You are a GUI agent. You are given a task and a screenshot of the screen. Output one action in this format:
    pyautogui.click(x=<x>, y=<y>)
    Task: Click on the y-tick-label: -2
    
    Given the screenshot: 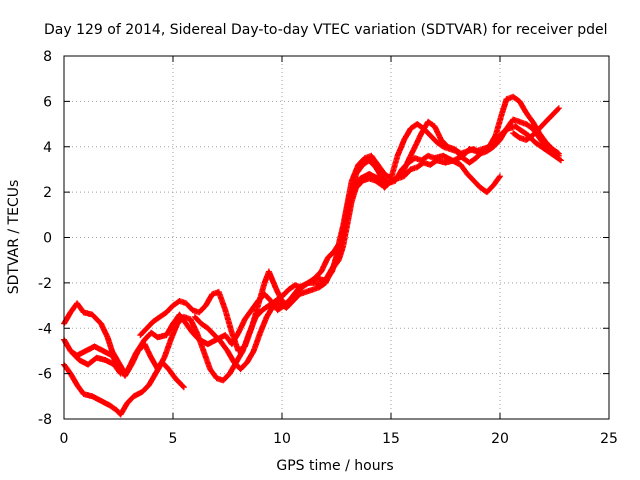 What is the action you would take?
    pyautogui.click(x=45, y=284)
    